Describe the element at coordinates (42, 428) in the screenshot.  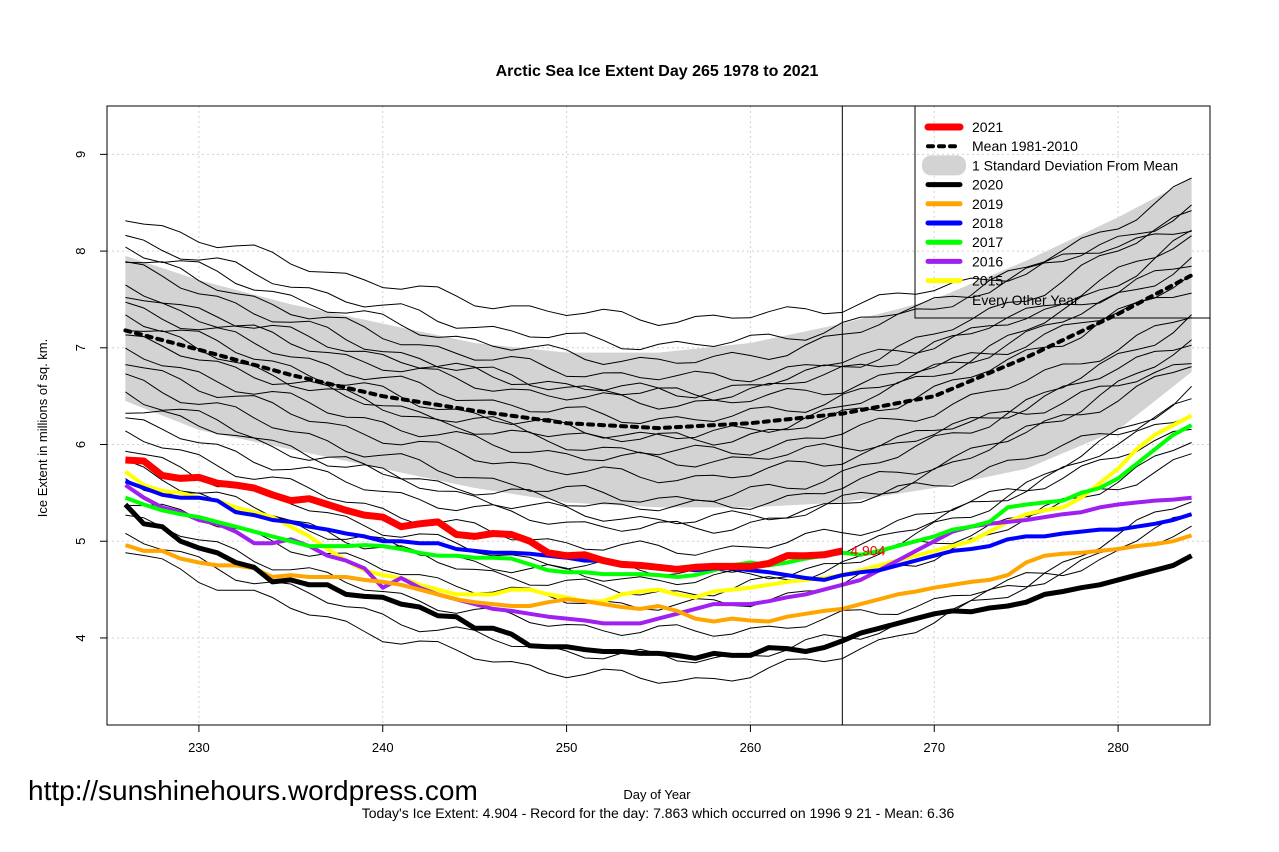
I see `y-axis-label: Ice Extent in millions of sq. km.` at that location.